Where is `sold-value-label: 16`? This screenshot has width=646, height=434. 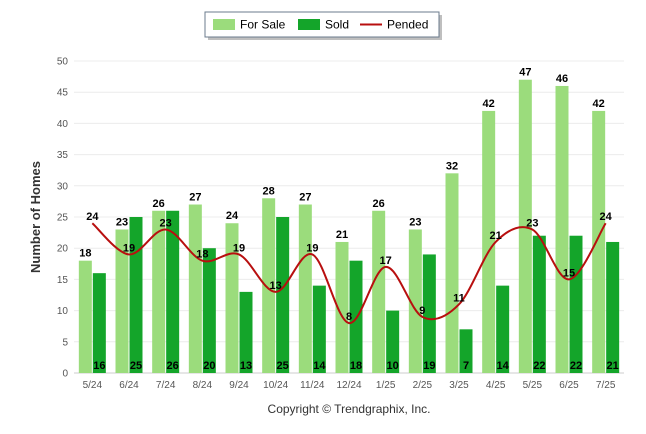
sold-value-label: 16 is located at coordinates (99, 366).